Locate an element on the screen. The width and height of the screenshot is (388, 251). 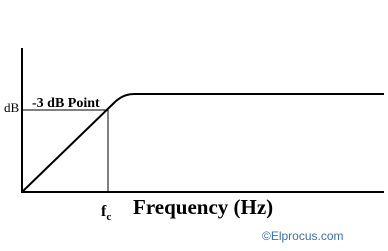
y-axis-label: dB is located at coordinates (12, 107).